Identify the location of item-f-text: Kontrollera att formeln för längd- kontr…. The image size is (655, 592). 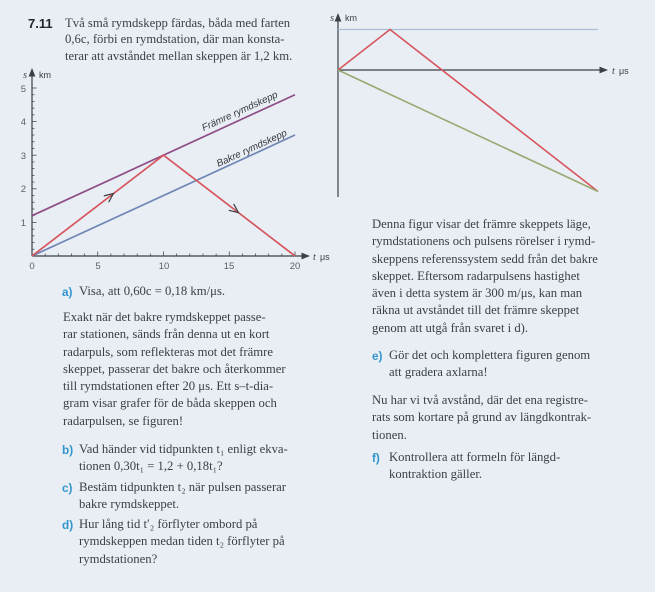
(475, 466).